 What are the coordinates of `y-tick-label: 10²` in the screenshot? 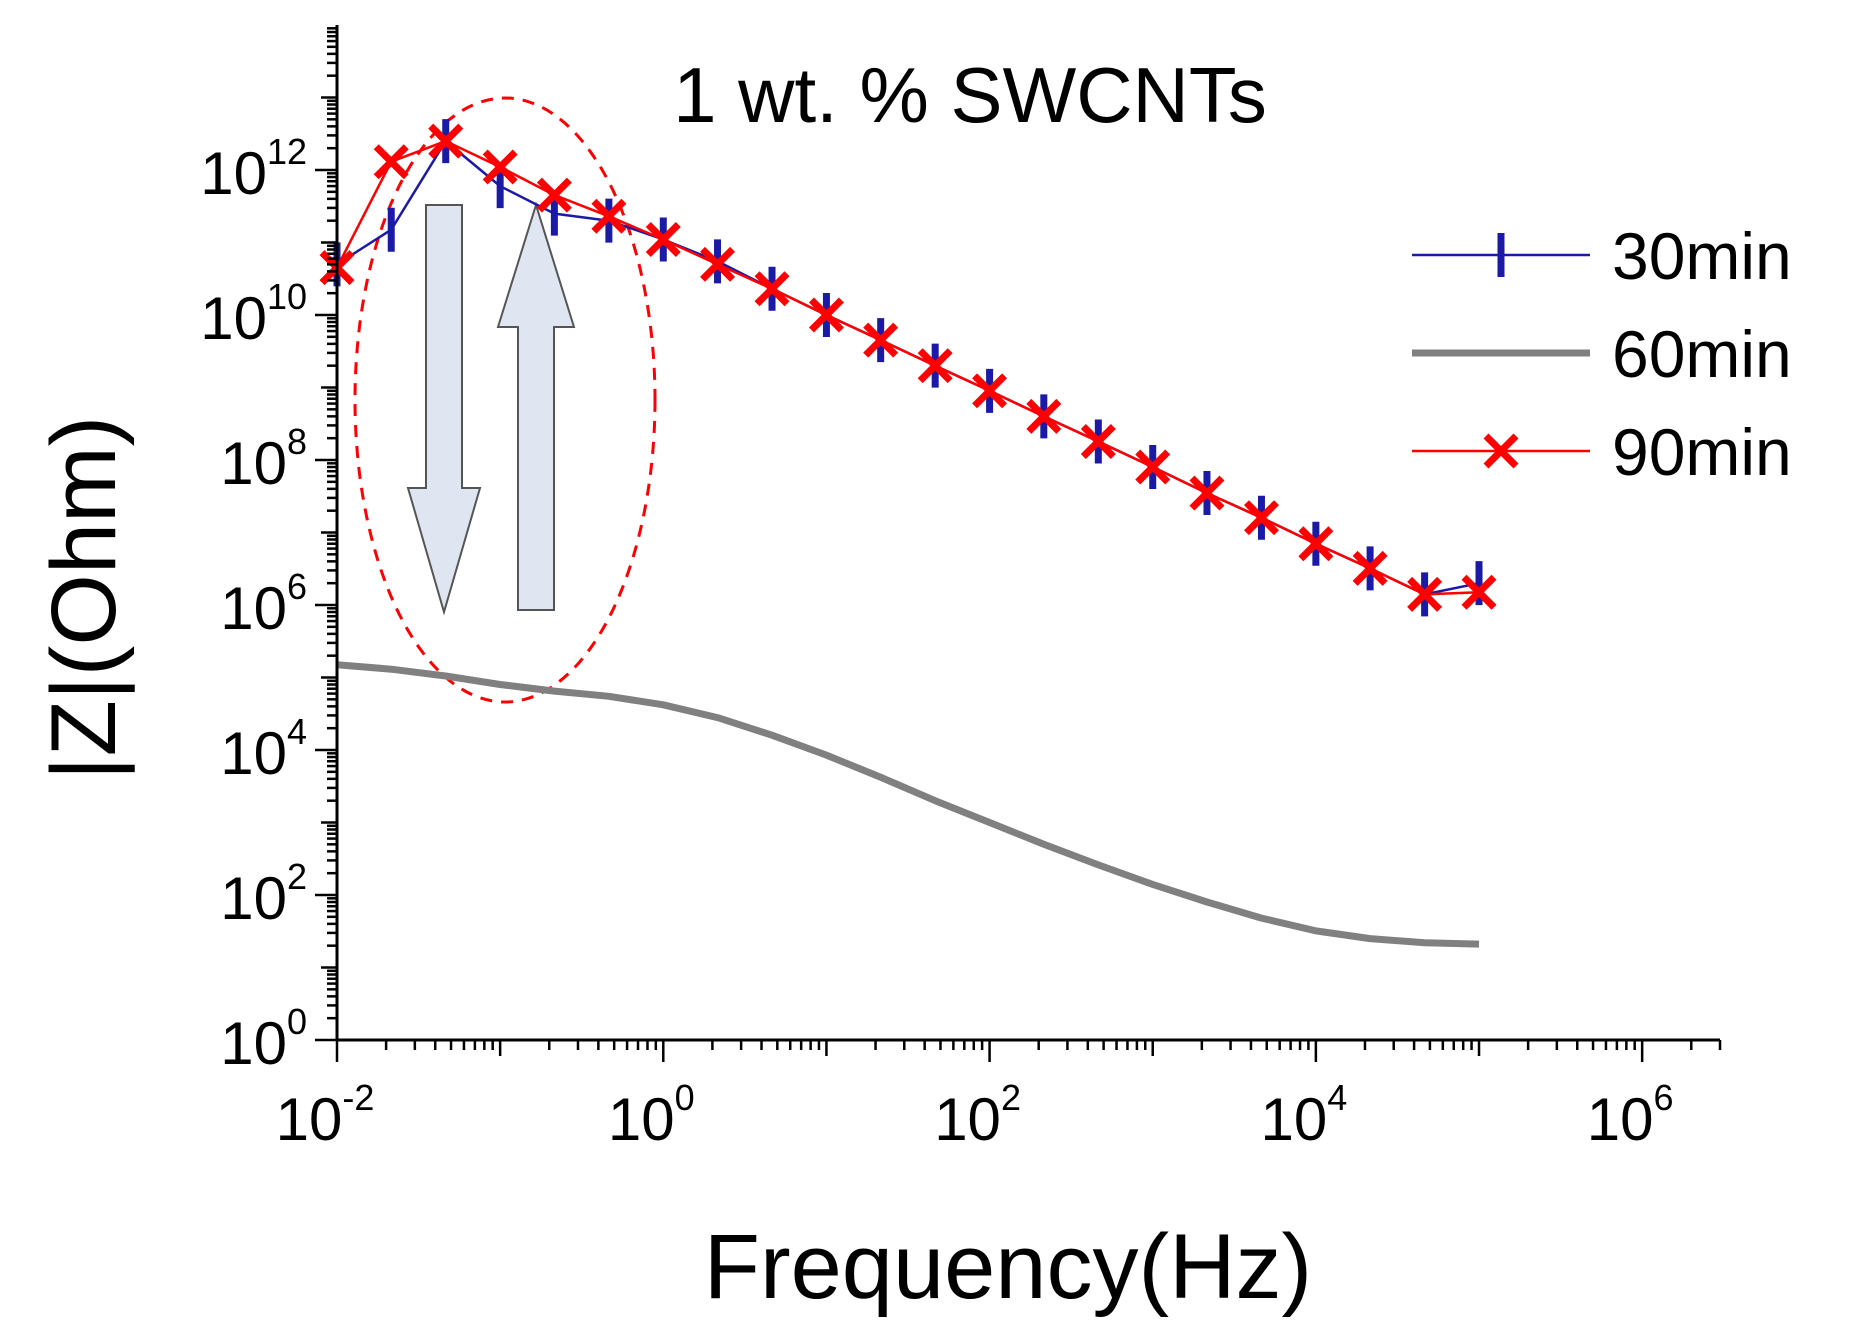 It's located at (263, 894).